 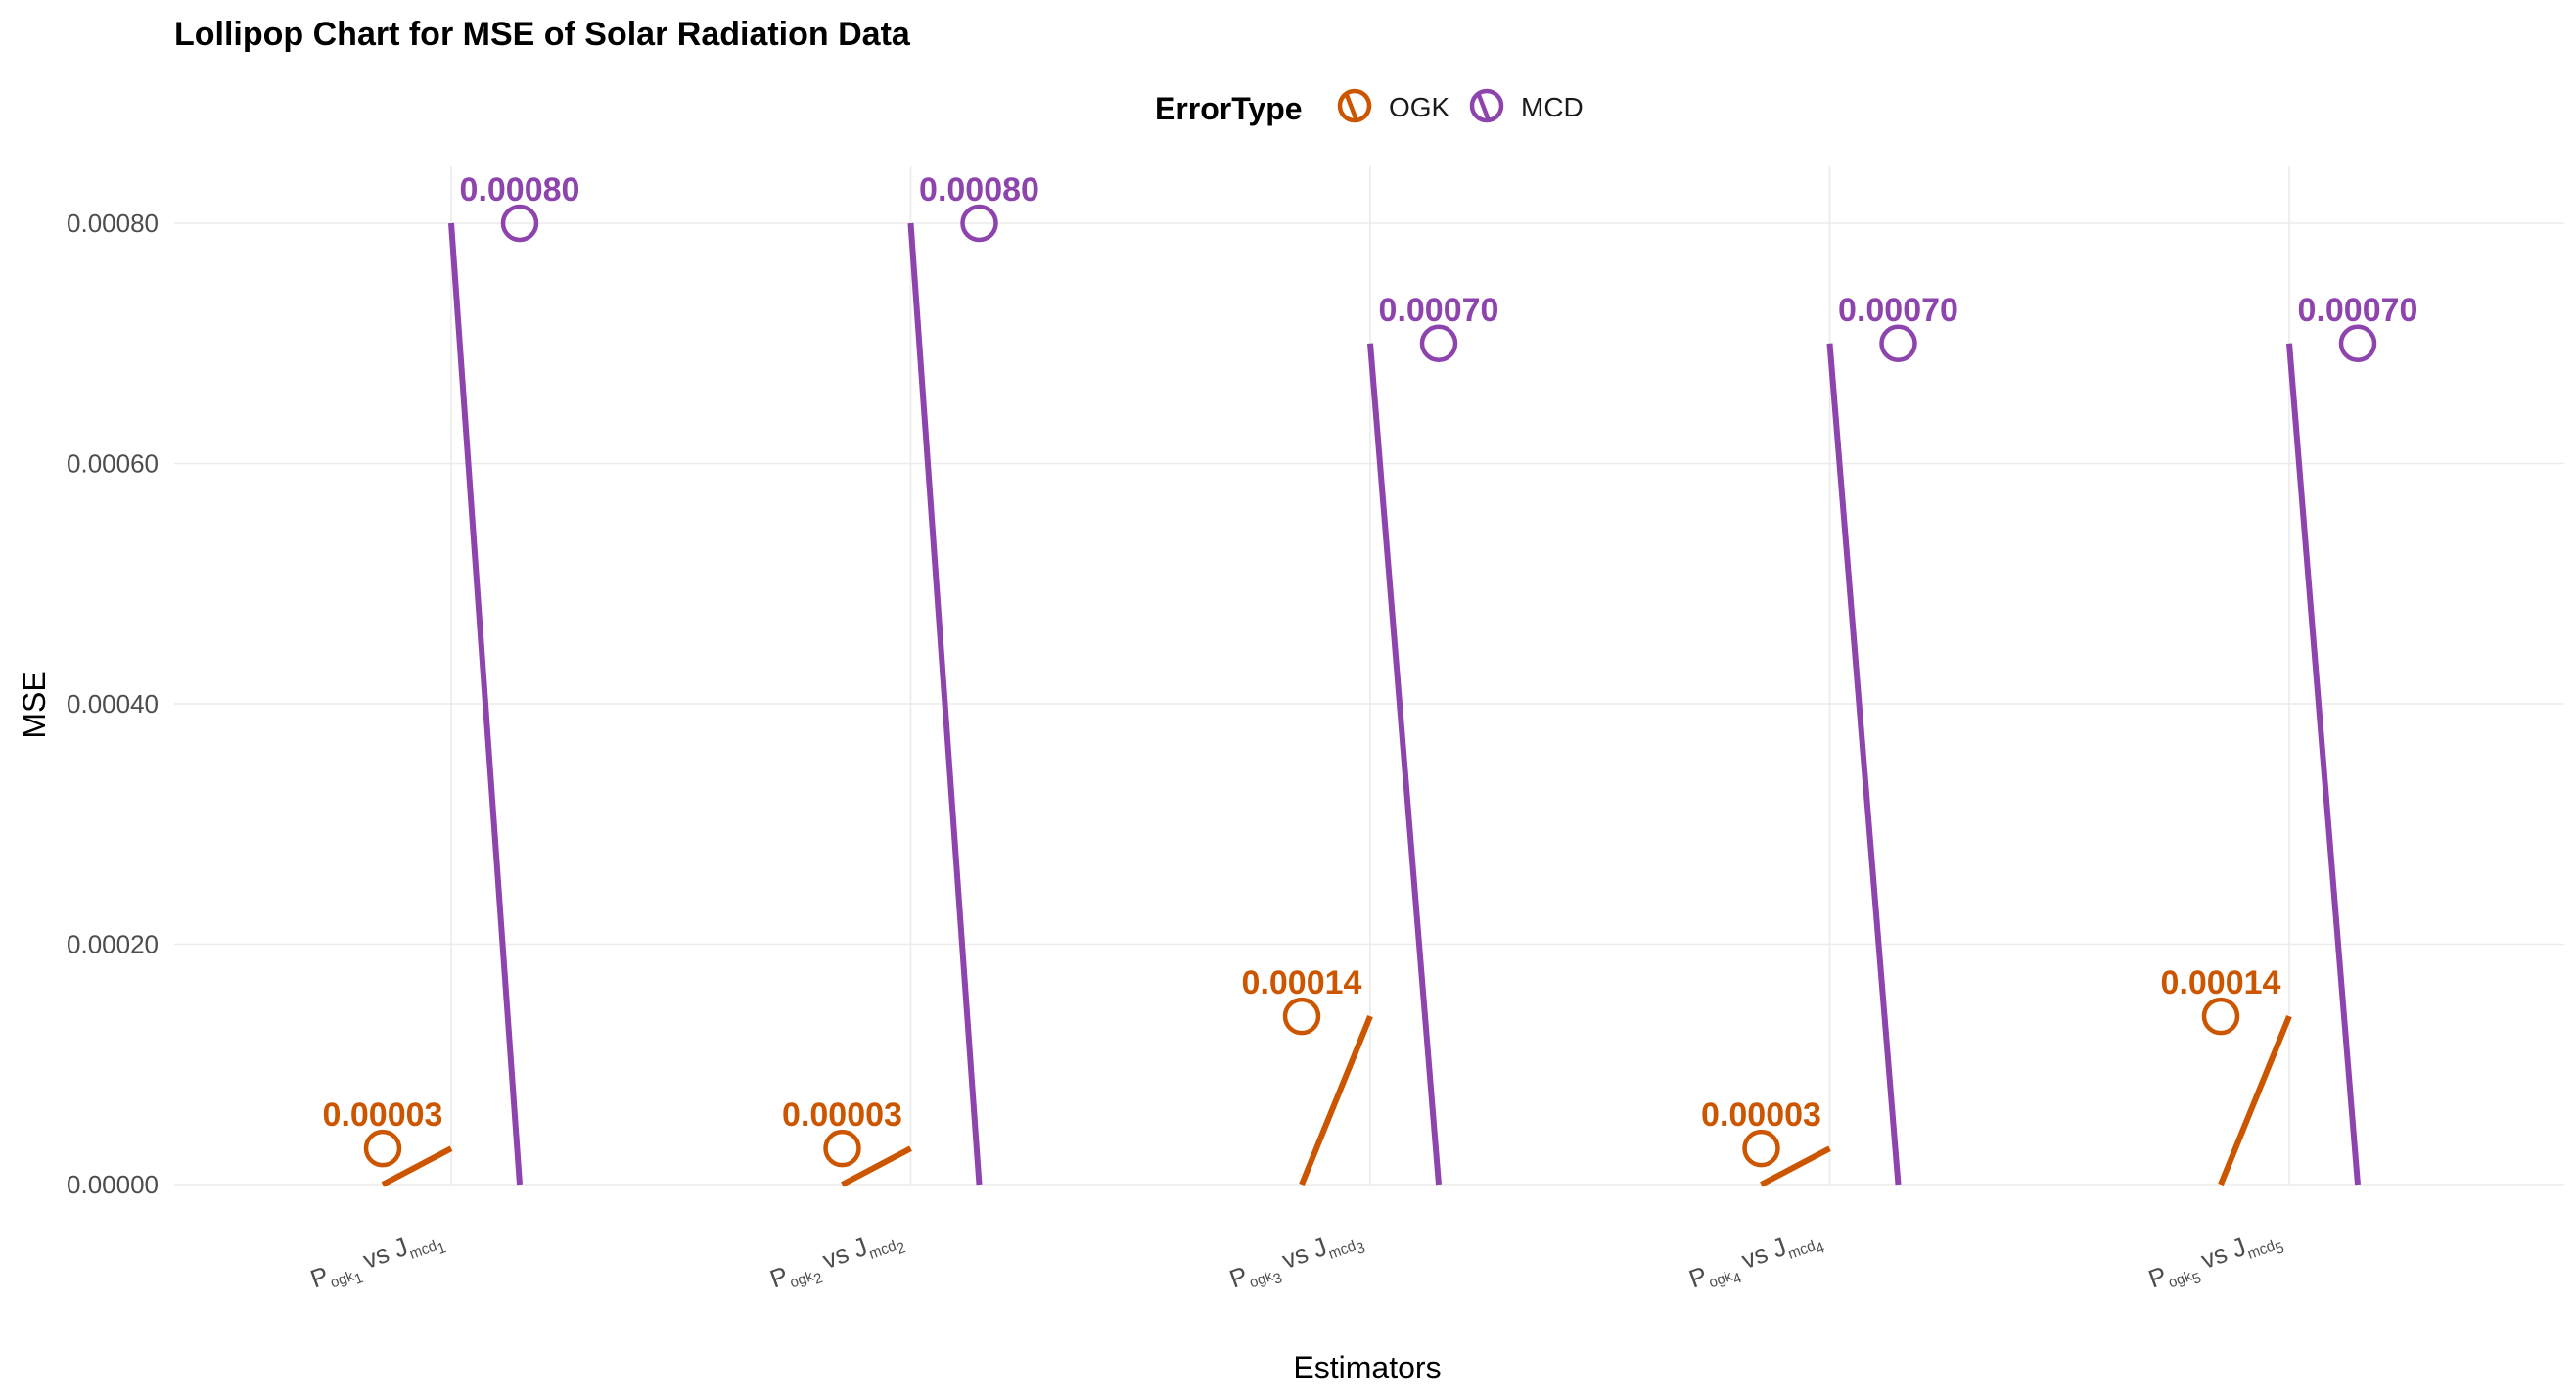 What do you see at coordinates (1461, 105) in the screenshot?
I see `legend-items: OGK MCD` at bounding box center [1461, 105].